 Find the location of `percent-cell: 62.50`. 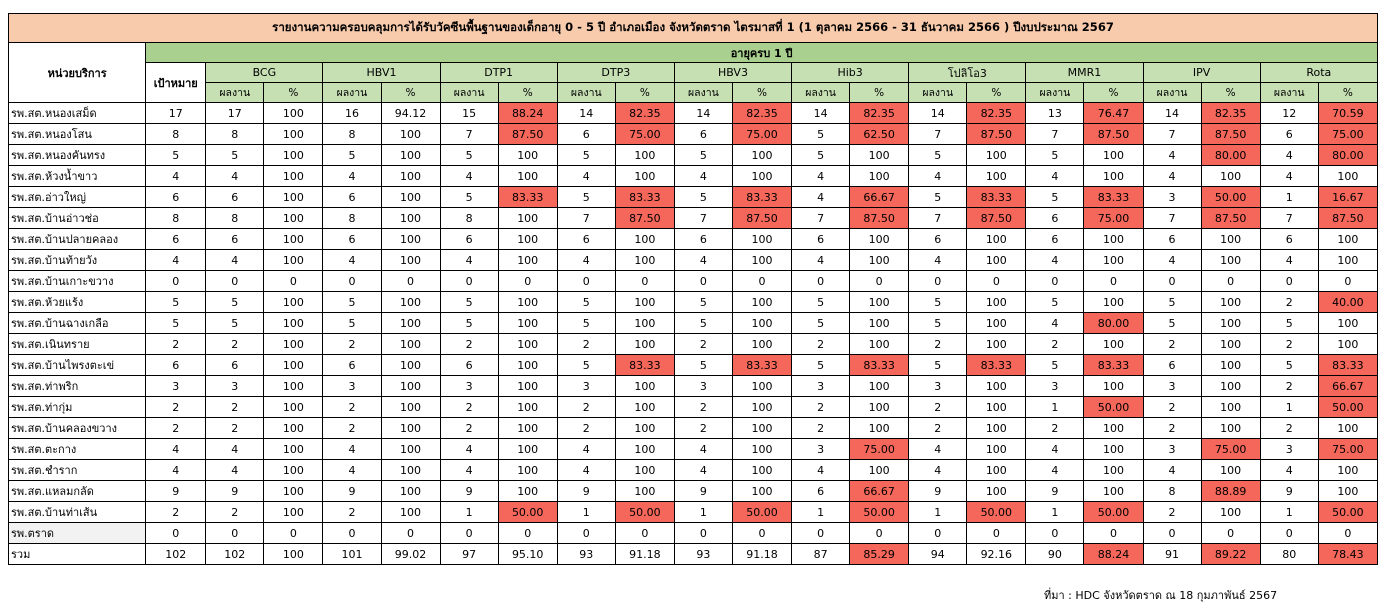

percent-cell: 62.50 is located at coordinates (879, 134).